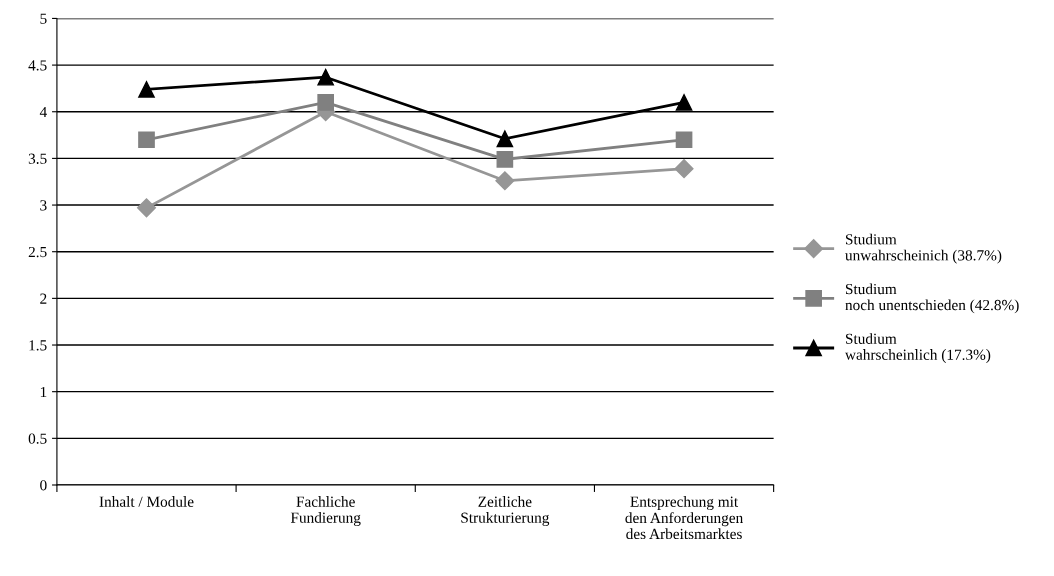  Describe the element at coordinates (684, 518) in the screenshot. I see `x-tick-label: Entsprechung mit den Anforderungen des Arbeitsmarktes` at that location.